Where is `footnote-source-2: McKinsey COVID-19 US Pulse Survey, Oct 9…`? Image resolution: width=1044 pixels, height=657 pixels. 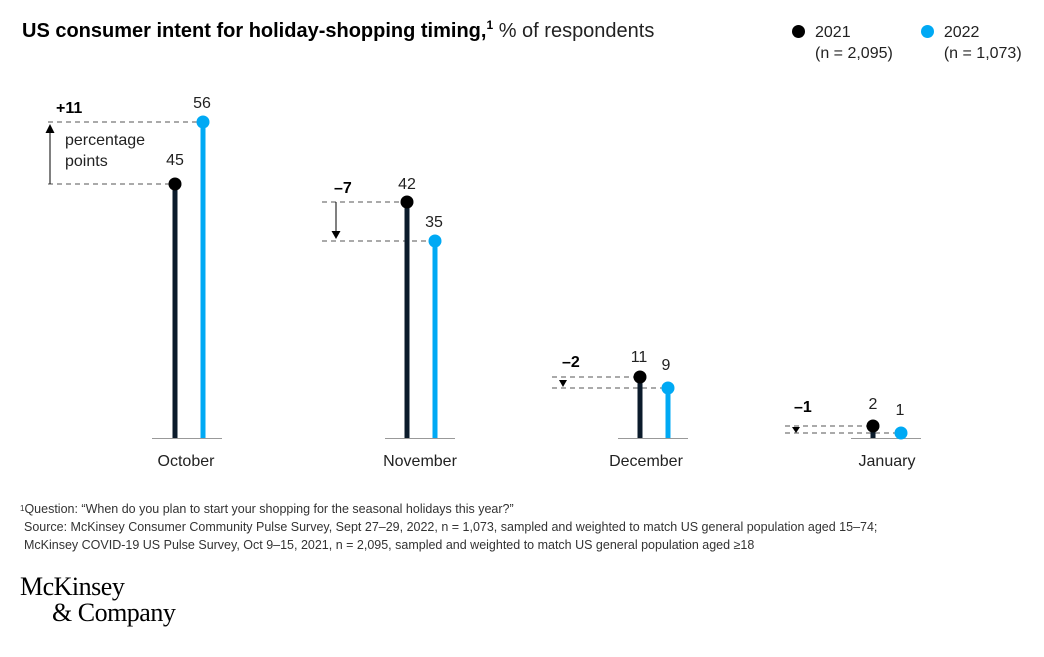
footnote-source-2: McKinsey COVID-19 US Pulse Survey, Oct 9… is located at coordinates (389, 545).